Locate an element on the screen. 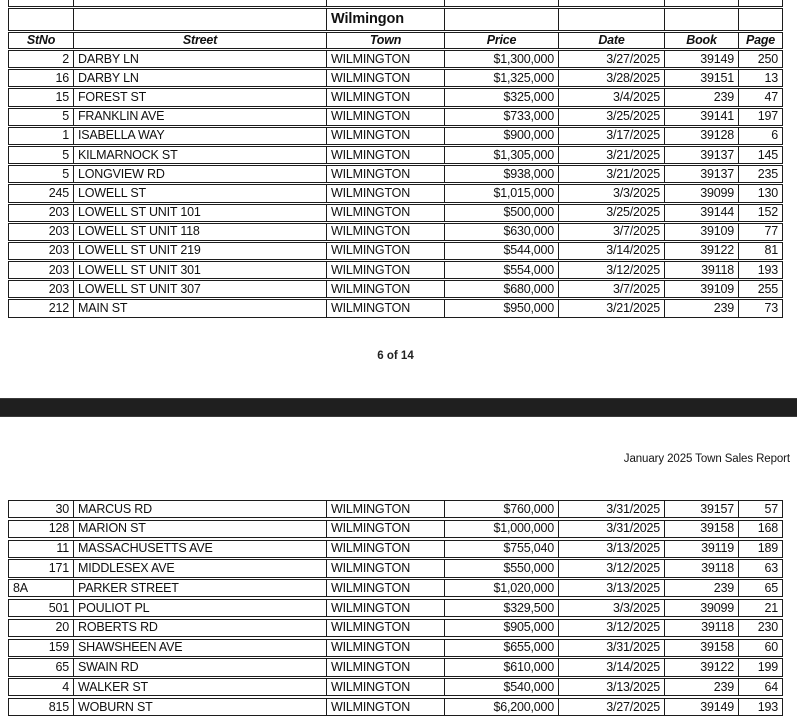  cell-book: 39151 is located at coordinates (701, 78).